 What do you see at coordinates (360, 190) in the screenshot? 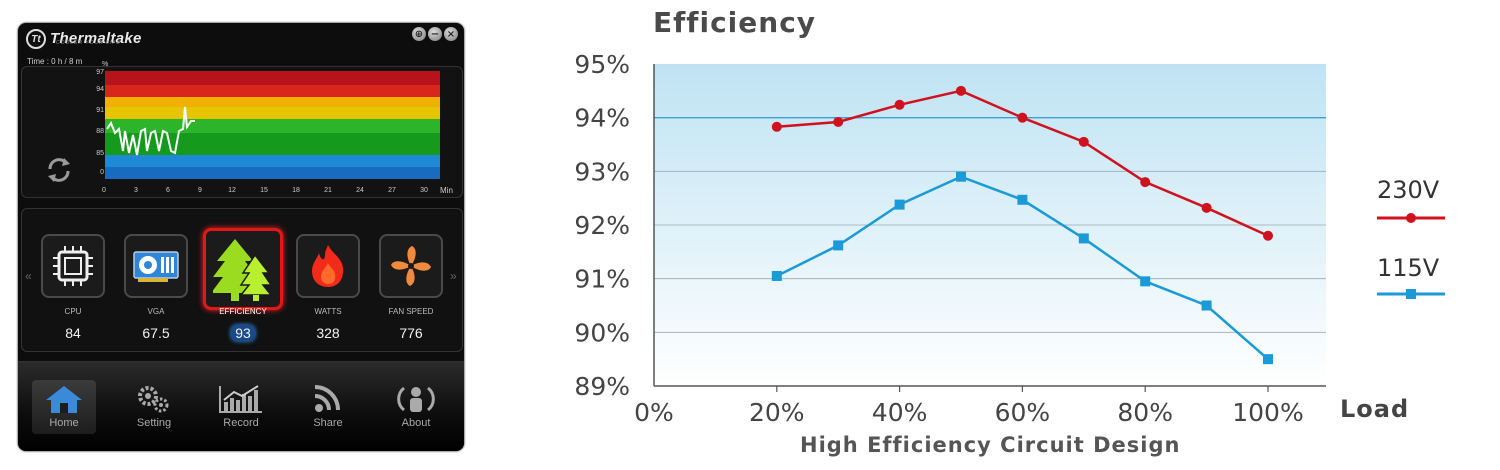
I see `graph-x-tick: 24` at bounding box center [360, 190].